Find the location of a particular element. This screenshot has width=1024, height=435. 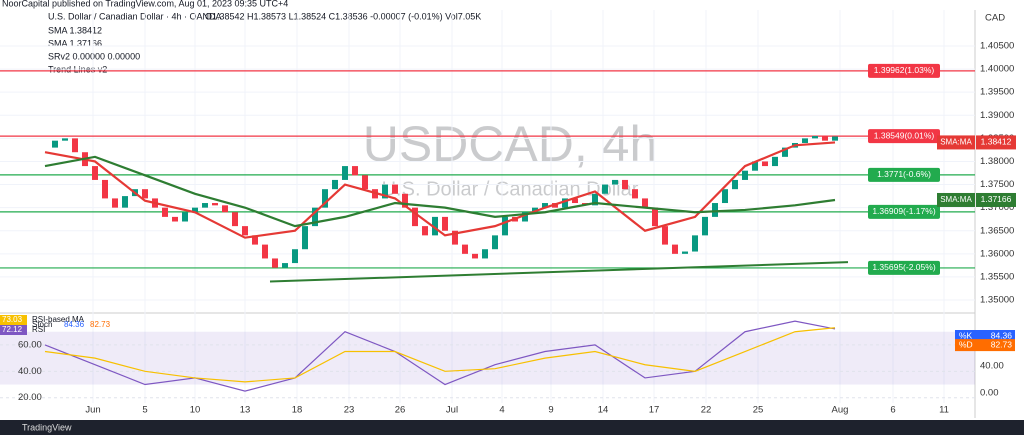

level-label: 1.35695(-2.05%) is located at coordinates (903, 267).